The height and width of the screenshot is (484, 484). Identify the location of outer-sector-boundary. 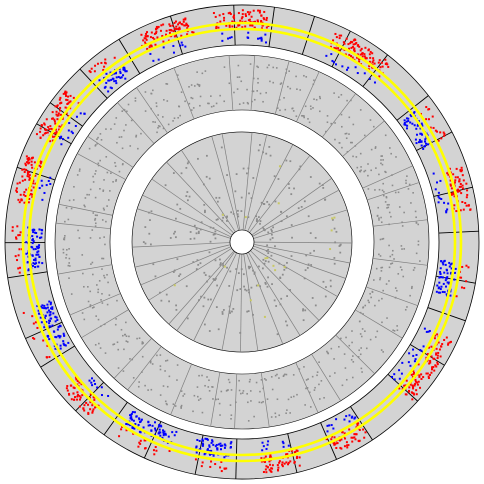
(375, 70).